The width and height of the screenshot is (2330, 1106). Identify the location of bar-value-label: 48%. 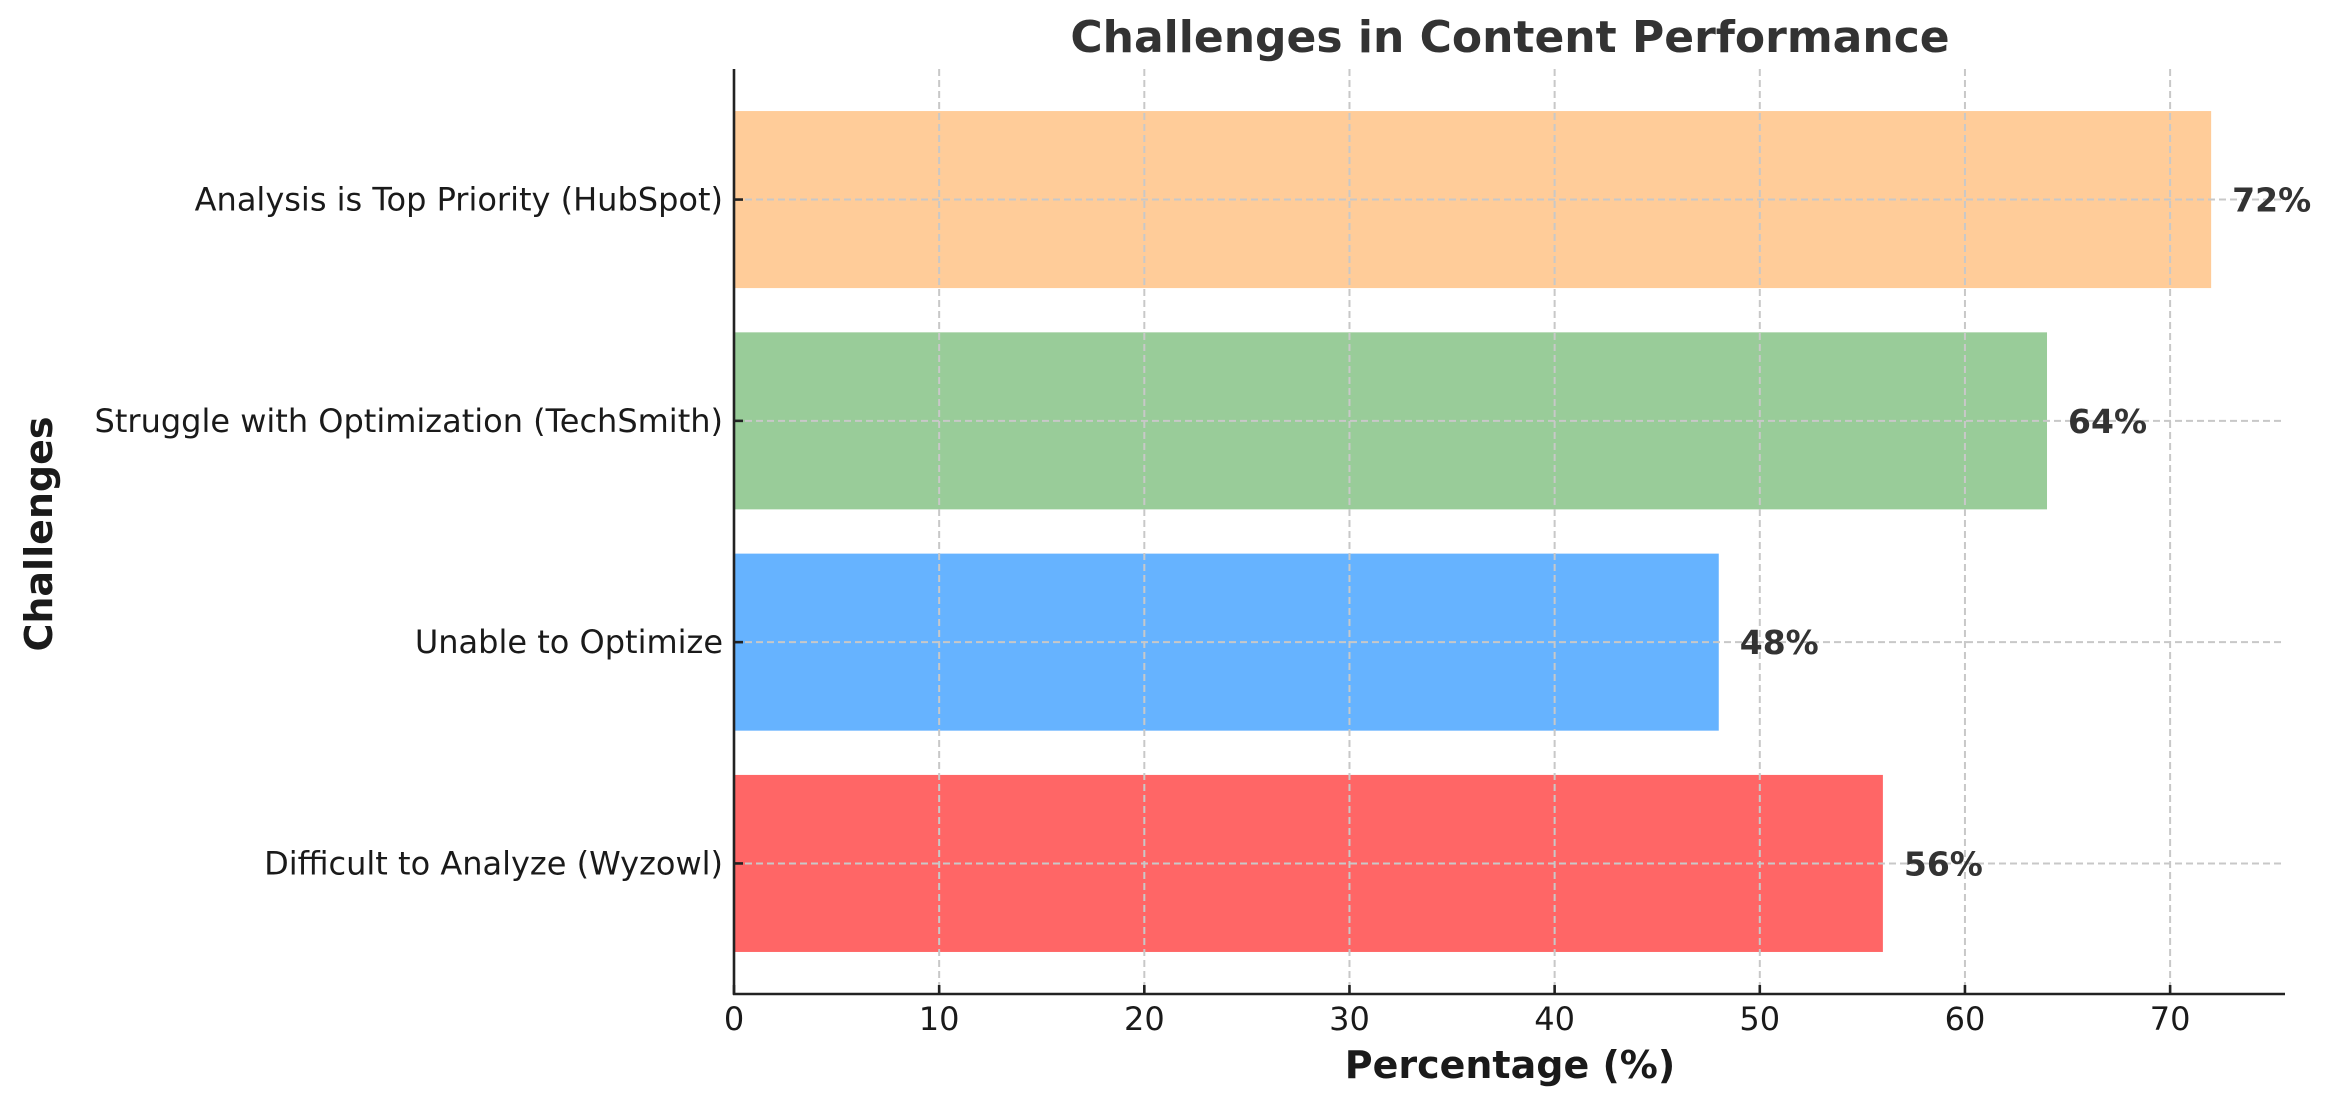
(1779, 642).